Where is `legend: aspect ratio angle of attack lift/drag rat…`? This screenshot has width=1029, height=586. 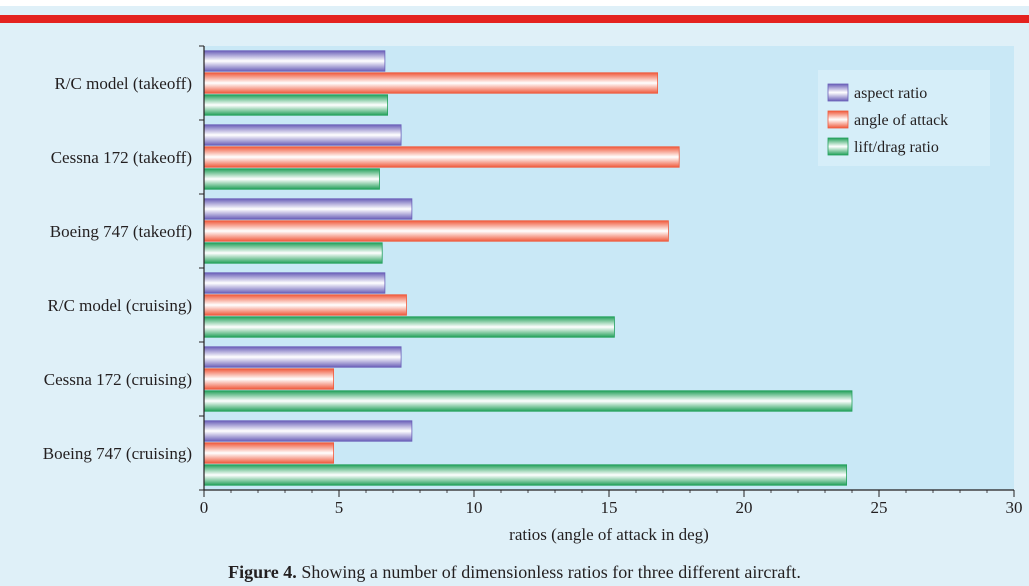 legend: aspect ratio angle of attack lift/drag rat… is located at coordinates (904, 118).